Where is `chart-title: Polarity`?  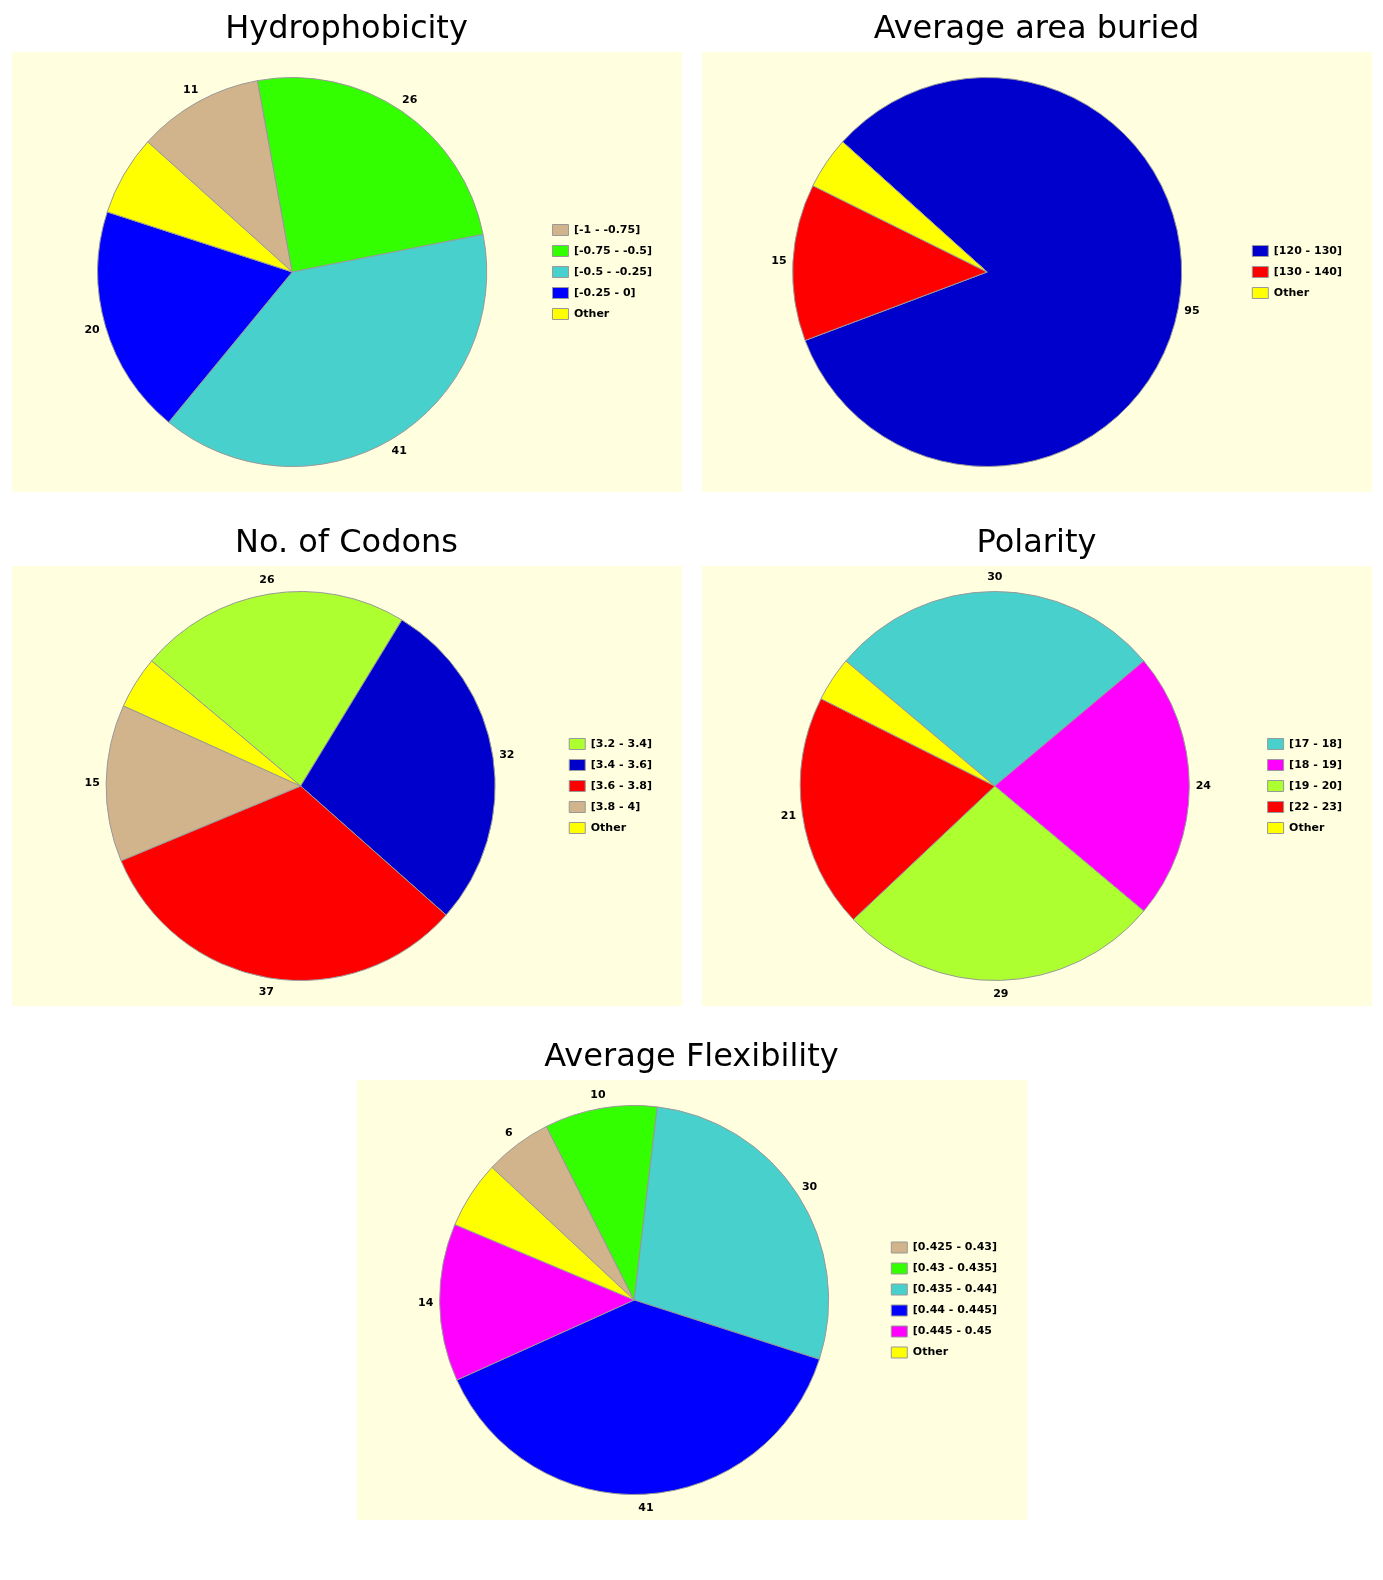 chart-title: Polarity is located at coordinates (1036, 541).